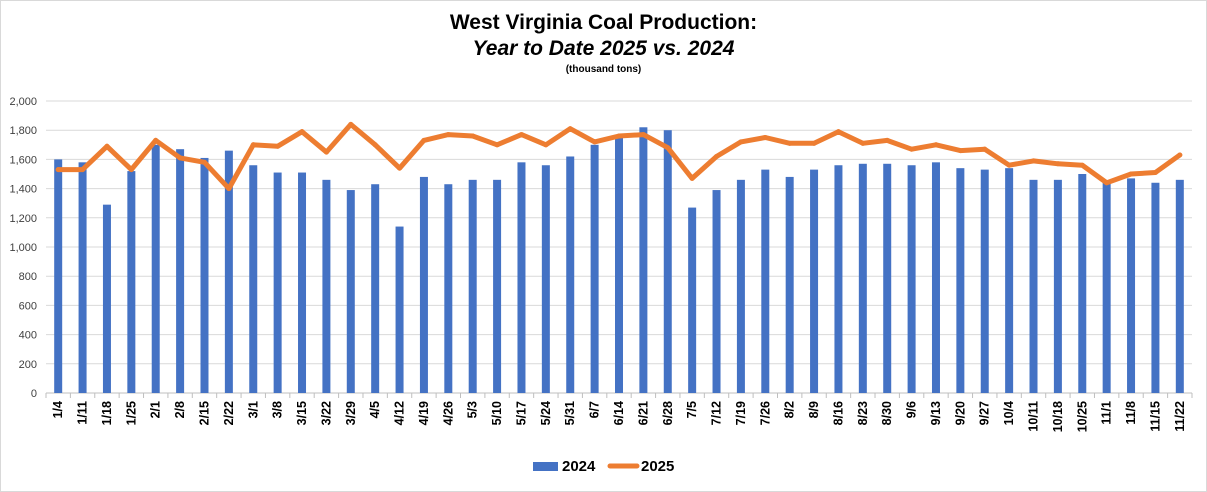 The image size is (1207, 492). What do you see at coordinates (83, 413) in the screenshot?
I see `x-tick-label: 1/11` at bounding box center [83, 413].